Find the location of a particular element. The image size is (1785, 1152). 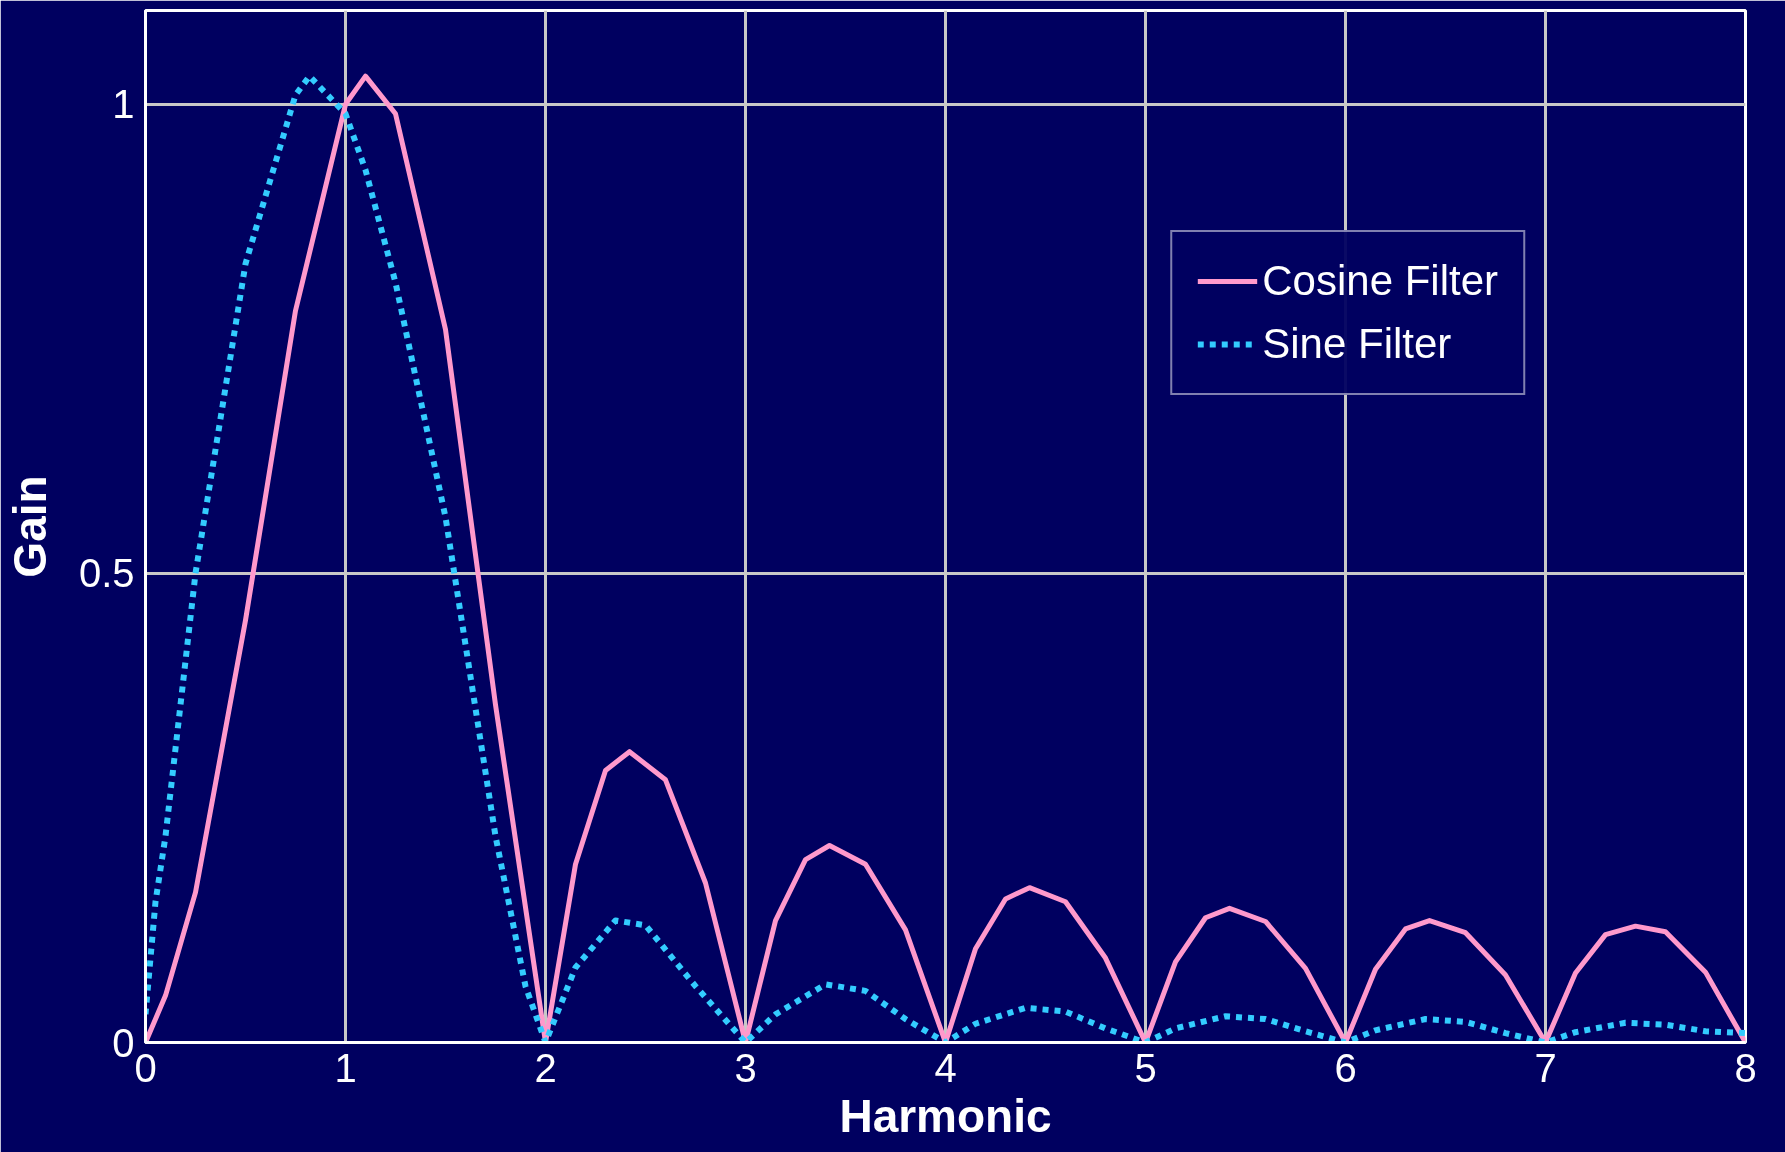

x-tick-label: 8 is located at coordinates (1745, 1067).